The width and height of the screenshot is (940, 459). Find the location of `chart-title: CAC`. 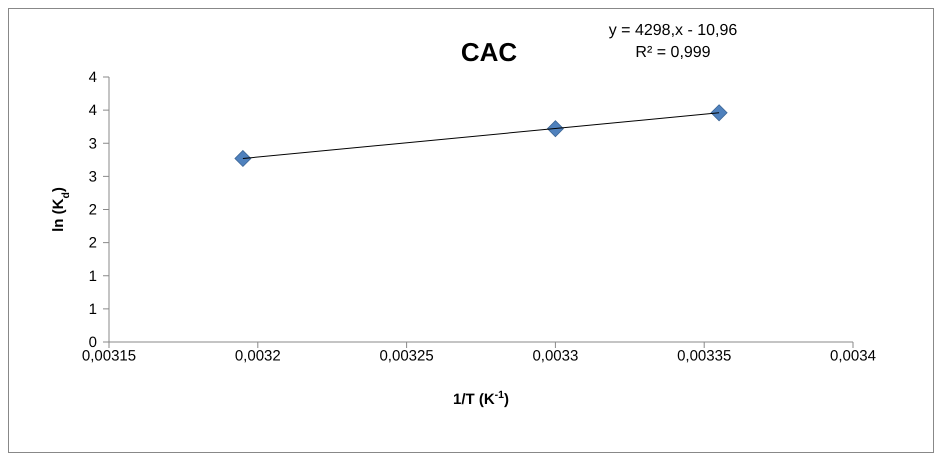

chart-title: CAC is located at coordinates (489, 52).